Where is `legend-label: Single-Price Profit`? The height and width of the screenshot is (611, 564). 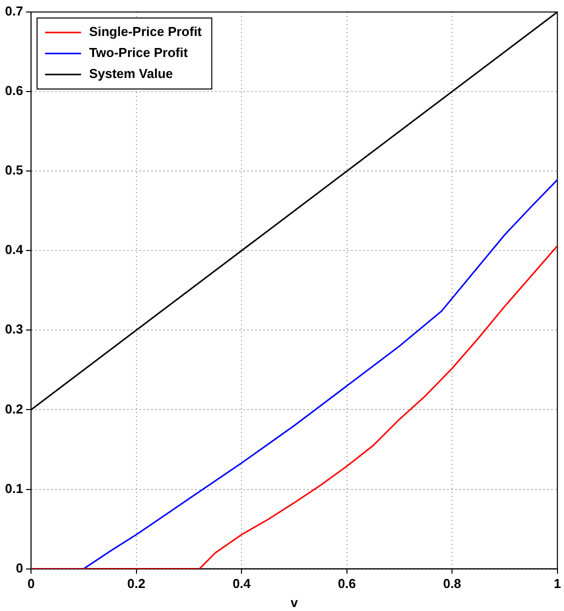
legend-label: Single-Price Profit is located at coordinates (145, 32).